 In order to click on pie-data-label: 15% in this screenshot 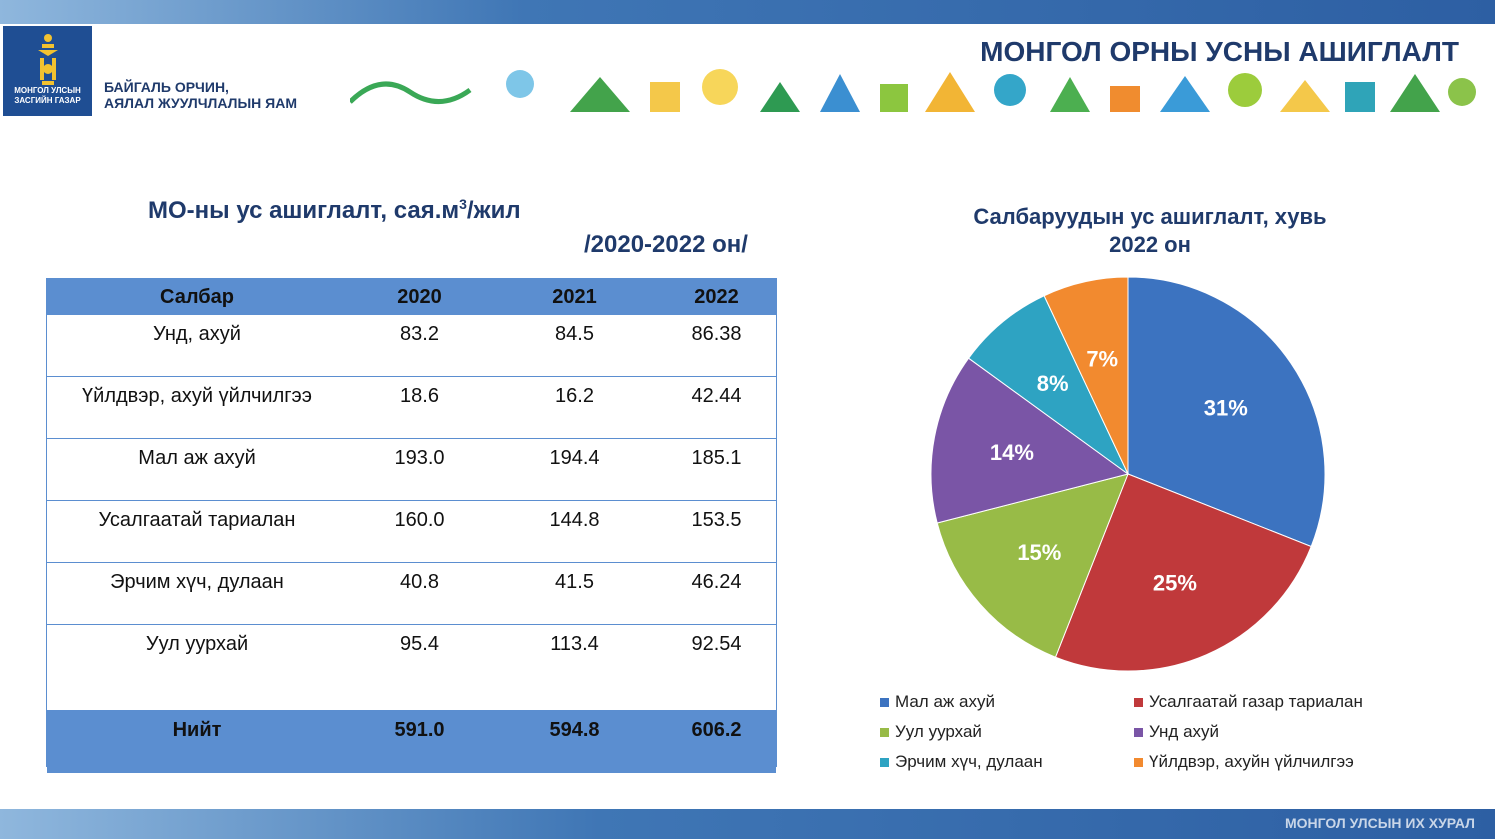, I will do `click(1039, 552)`.